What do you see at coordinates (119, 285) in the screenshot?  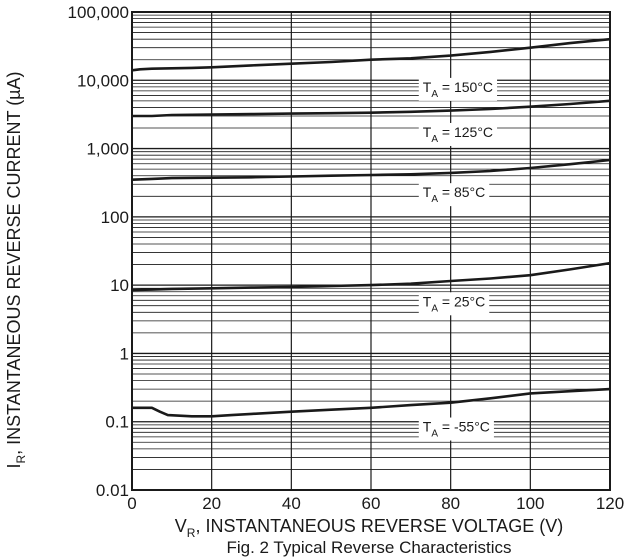 I see `y-tick-label: 10` at bounding box center [119, 285].